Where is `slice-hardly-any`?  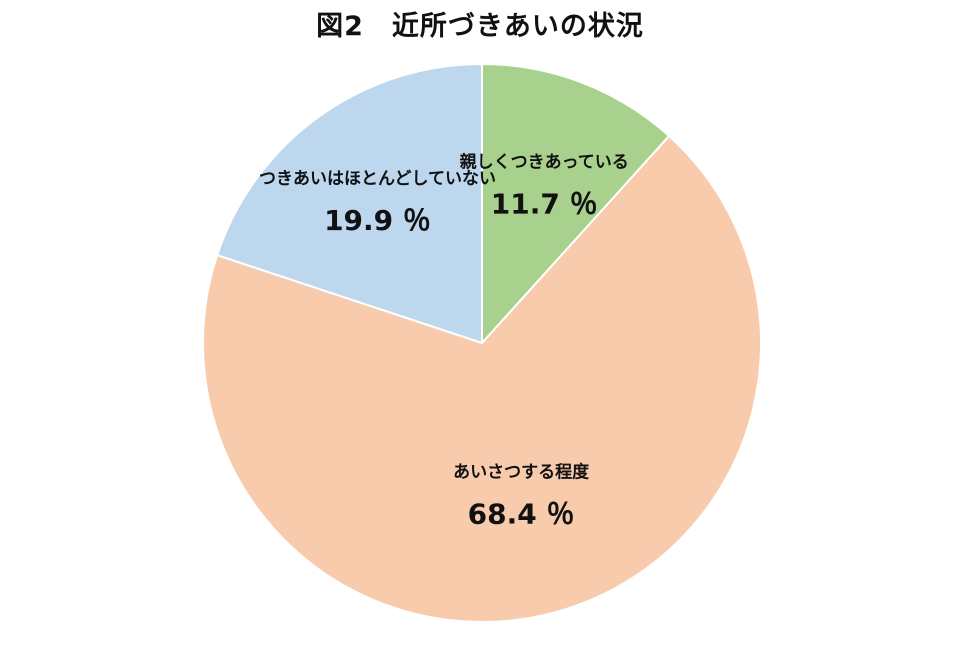 slice-hardly-any is located at coordinates (349, 203).